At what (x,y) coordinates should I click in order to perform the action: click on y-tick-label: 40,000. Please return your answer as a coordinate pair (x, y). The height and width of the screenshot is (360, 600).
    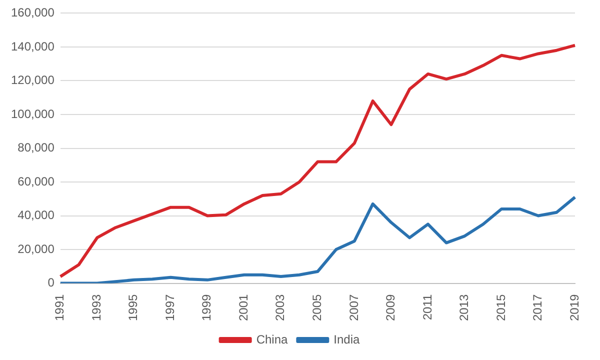
    Looking at the image, I should click on (36, 215).